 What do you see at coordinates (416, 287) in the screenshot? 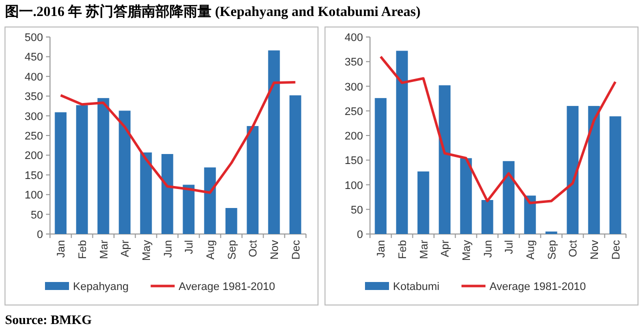
I see `legend-label: Kotabumi` at bounding box center [416, 287].